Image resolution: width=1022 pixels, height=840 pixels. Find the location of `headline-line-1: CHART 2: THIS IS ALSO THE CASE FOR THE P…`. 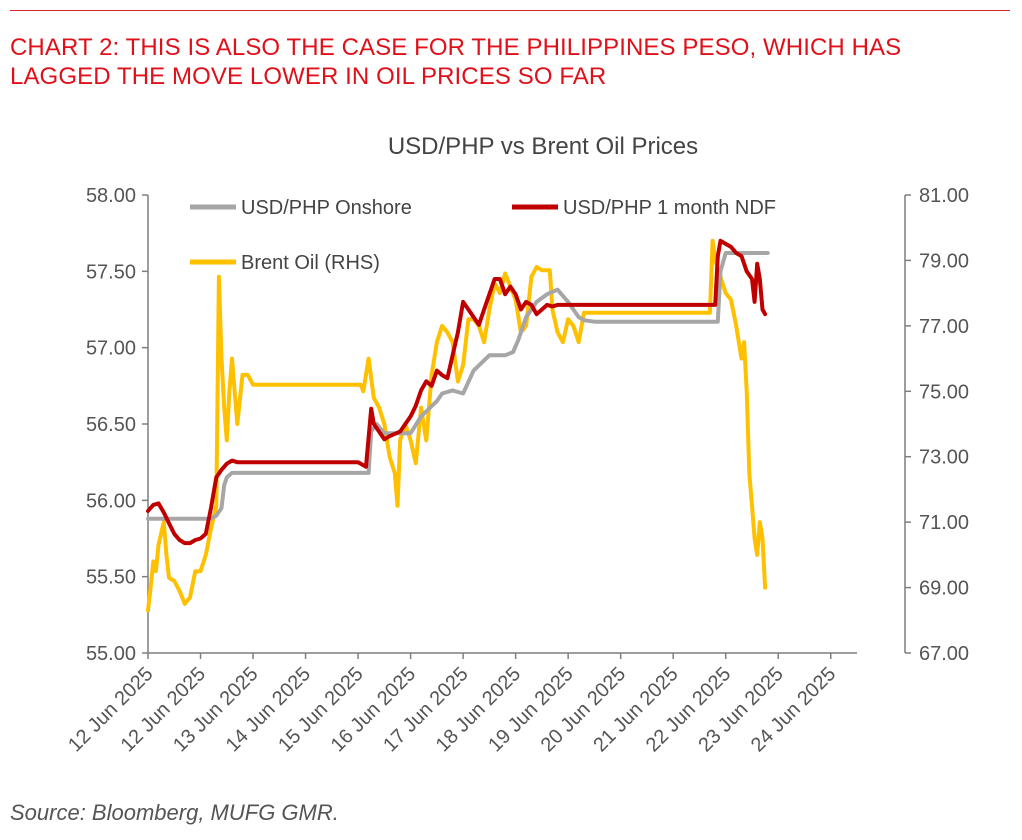

headline-line-1: CHART 2: THIS IS ALSO THE CASE FOR THE P… is located at coordinates (456, 47).